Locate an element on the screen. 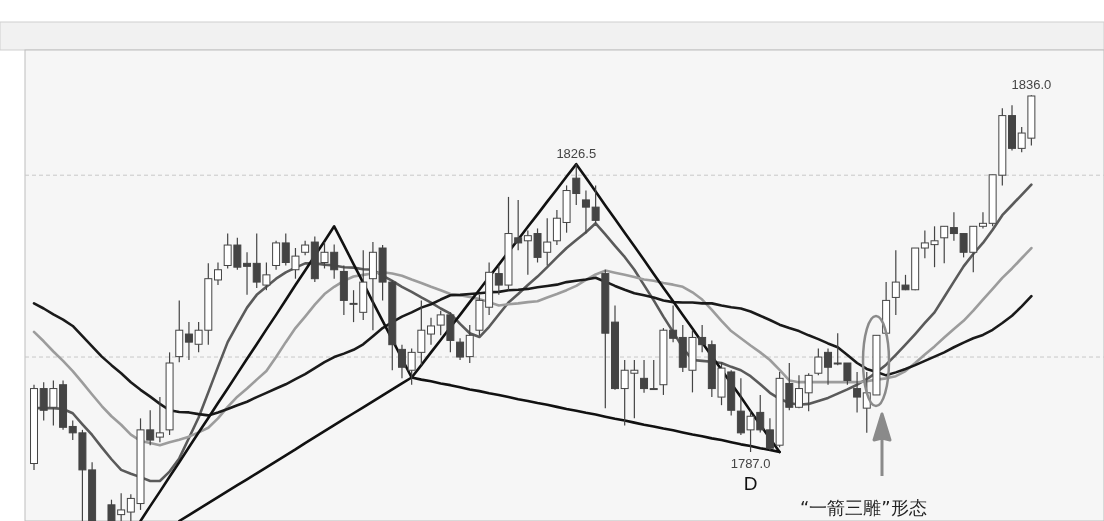 This screenshot has width=1104, height=521. annotation: 1836.0 is located at coordinates (1031, 85).